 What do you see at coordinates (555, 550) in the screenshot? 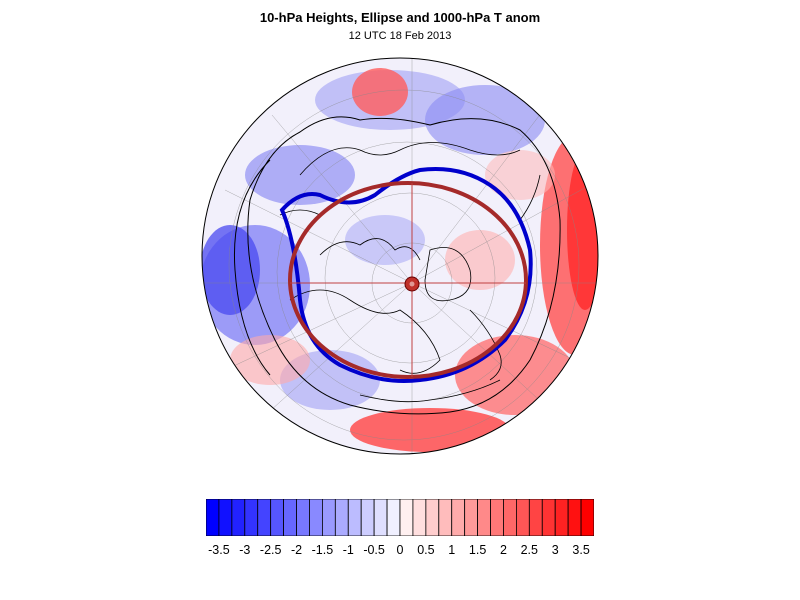
I see `colorbar-tick-label: 3` at bounding box center [555, 550].